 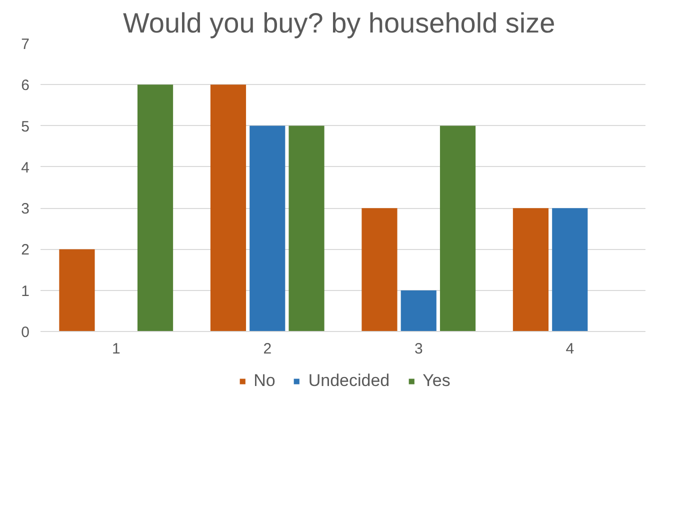 What do you see at coordinates (25, 127) in the screenshot?
I see `y-tick-label: 5` at bounding box center [25, 127].